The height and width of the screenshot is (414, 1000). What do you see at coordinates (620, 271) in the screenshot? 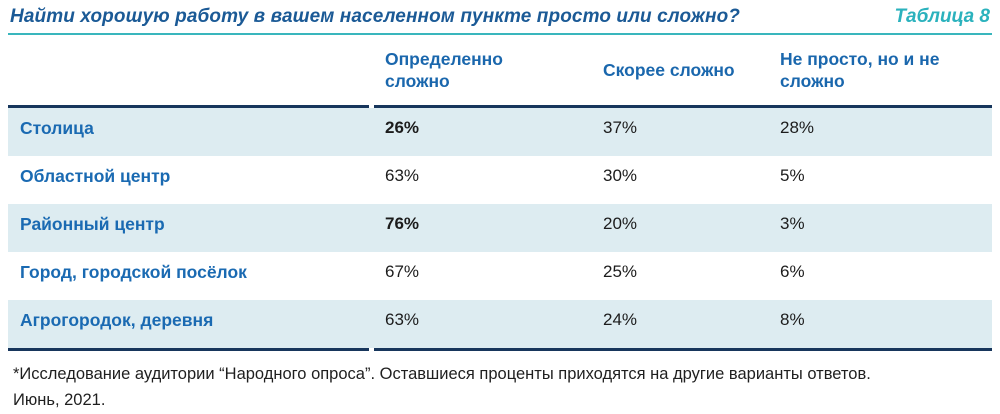
I see `cell-value: 25%` at bounding box center [620, 271].